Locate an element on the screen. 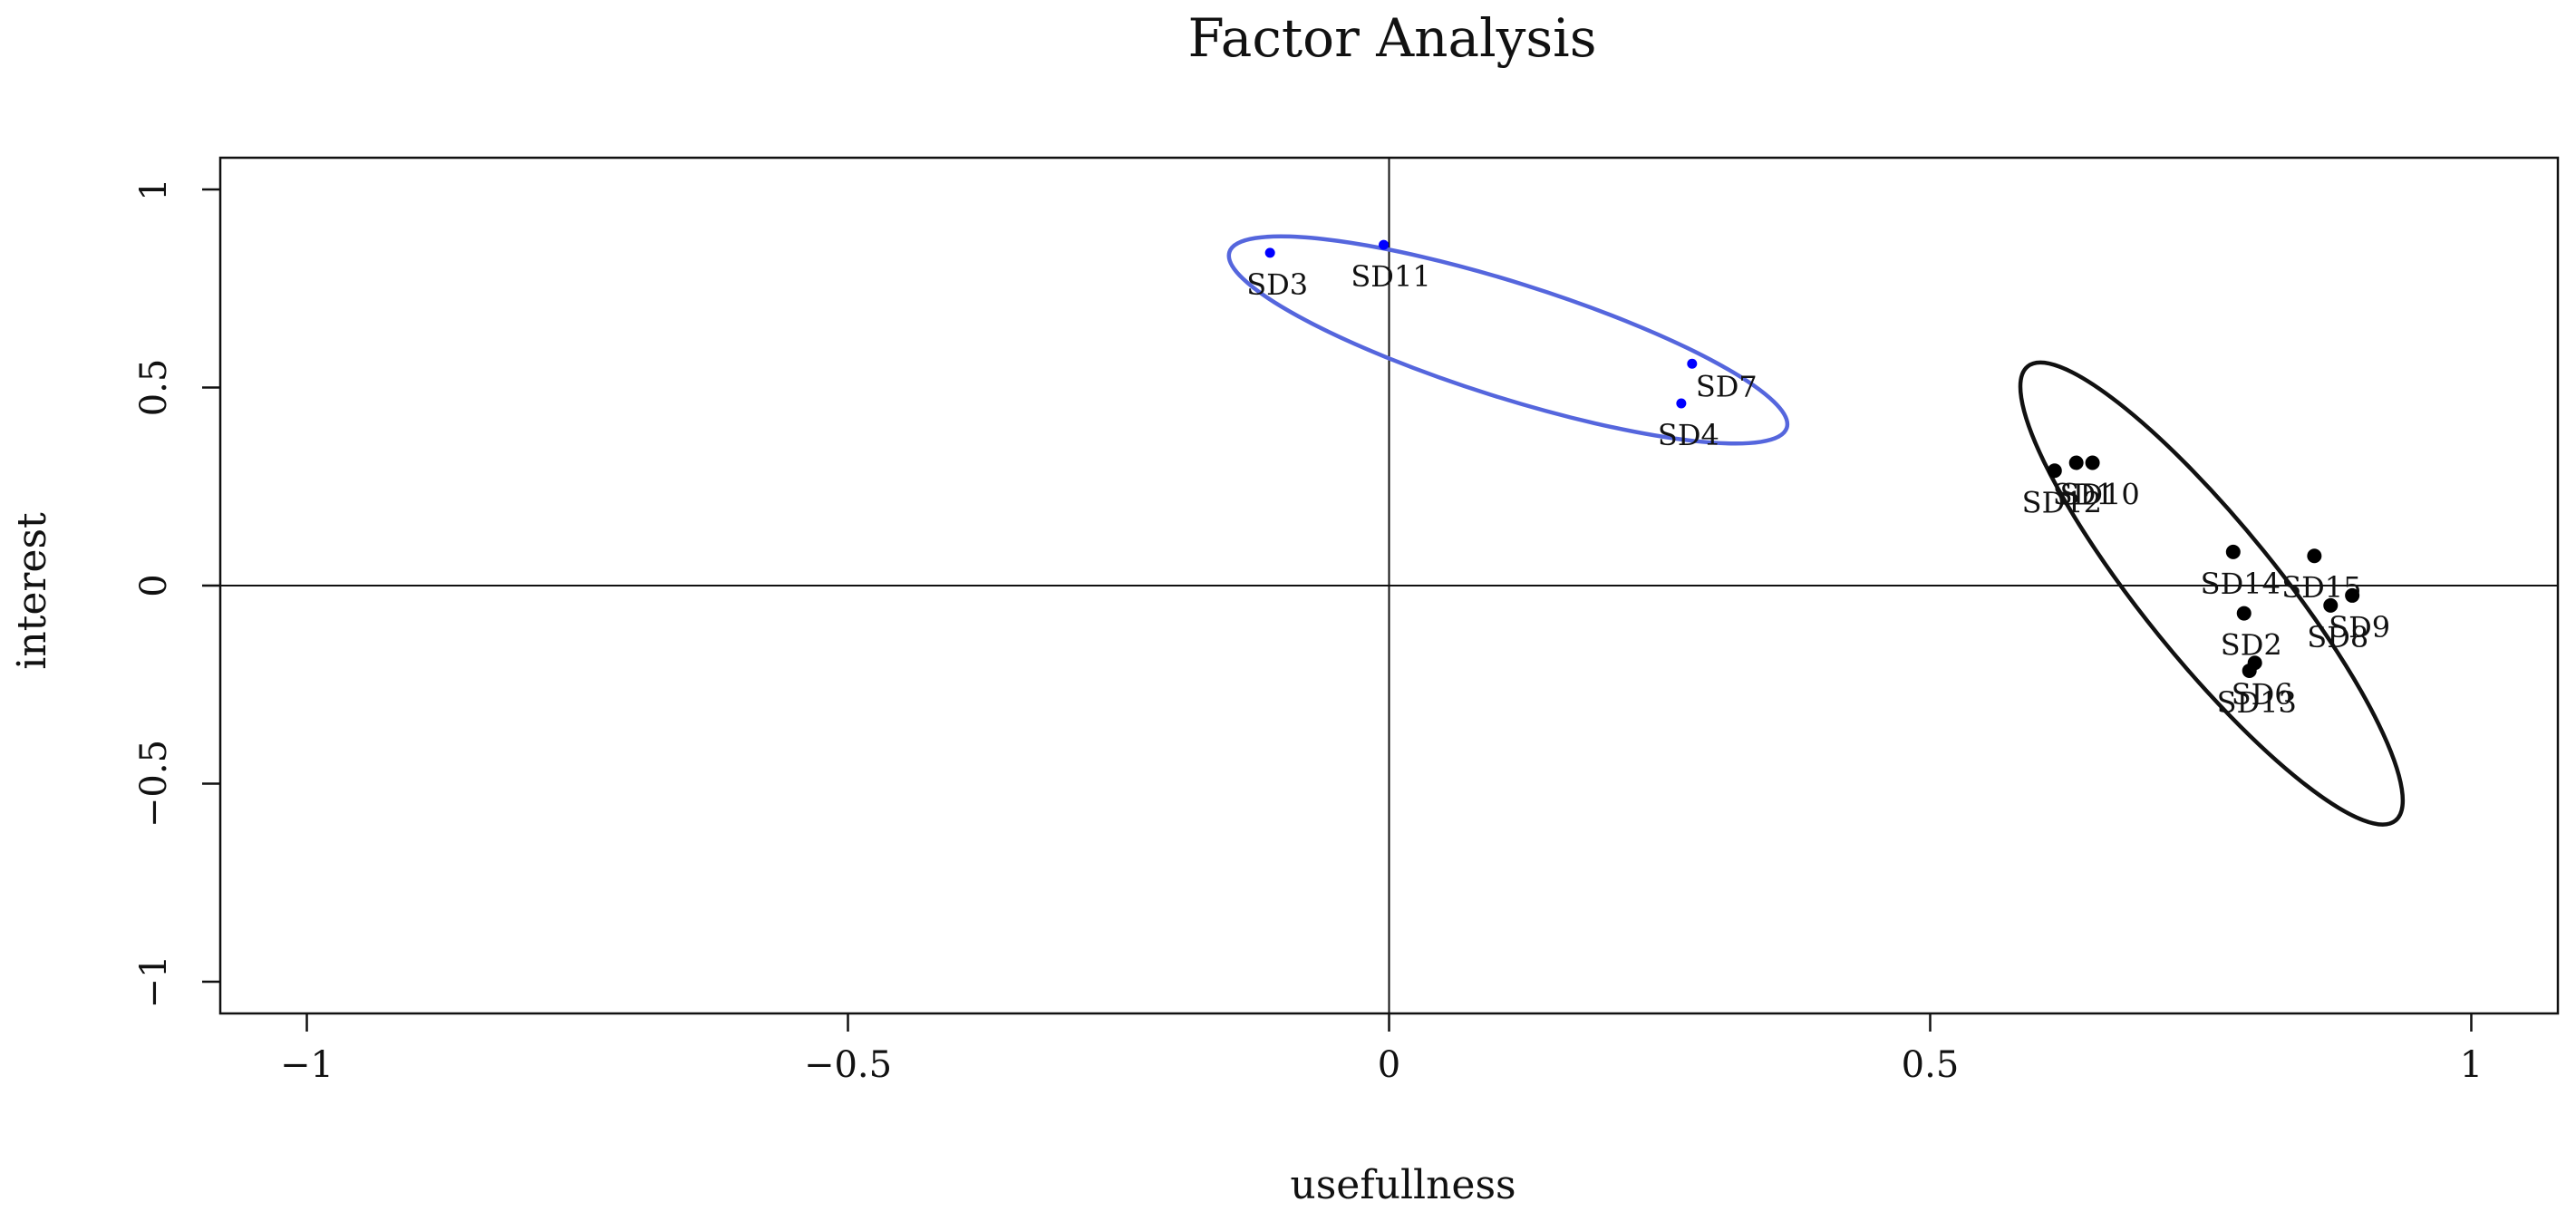 The image size is (2576, 1231). data-point-label: SD3 is located at coordinates (1277, 284).